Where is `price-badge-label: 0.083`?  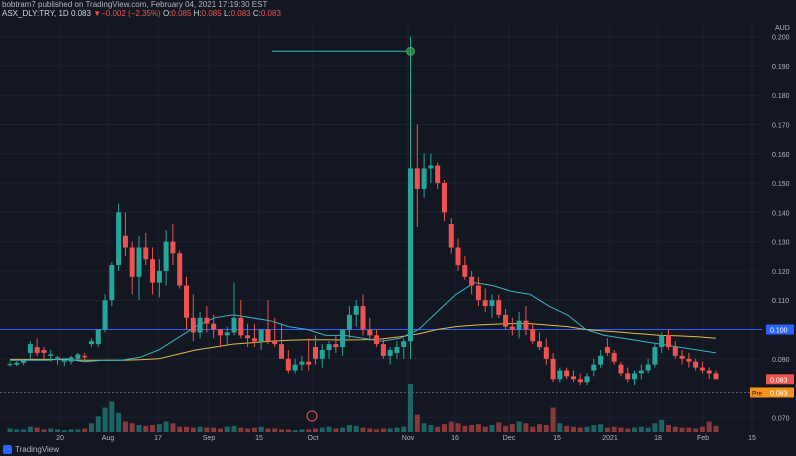
price-badge-label: 0.083 is located at coordinates (779, 380).